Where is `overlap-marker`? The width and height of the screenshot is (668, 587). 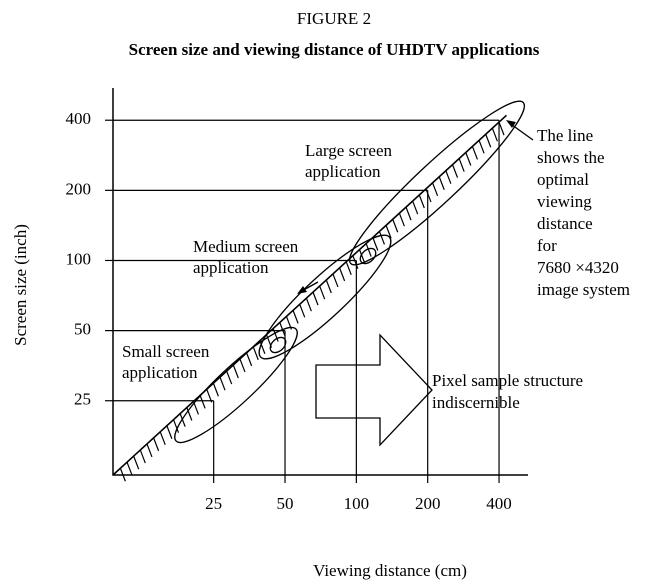 overlap-marker is located at coordinates (368, 256).